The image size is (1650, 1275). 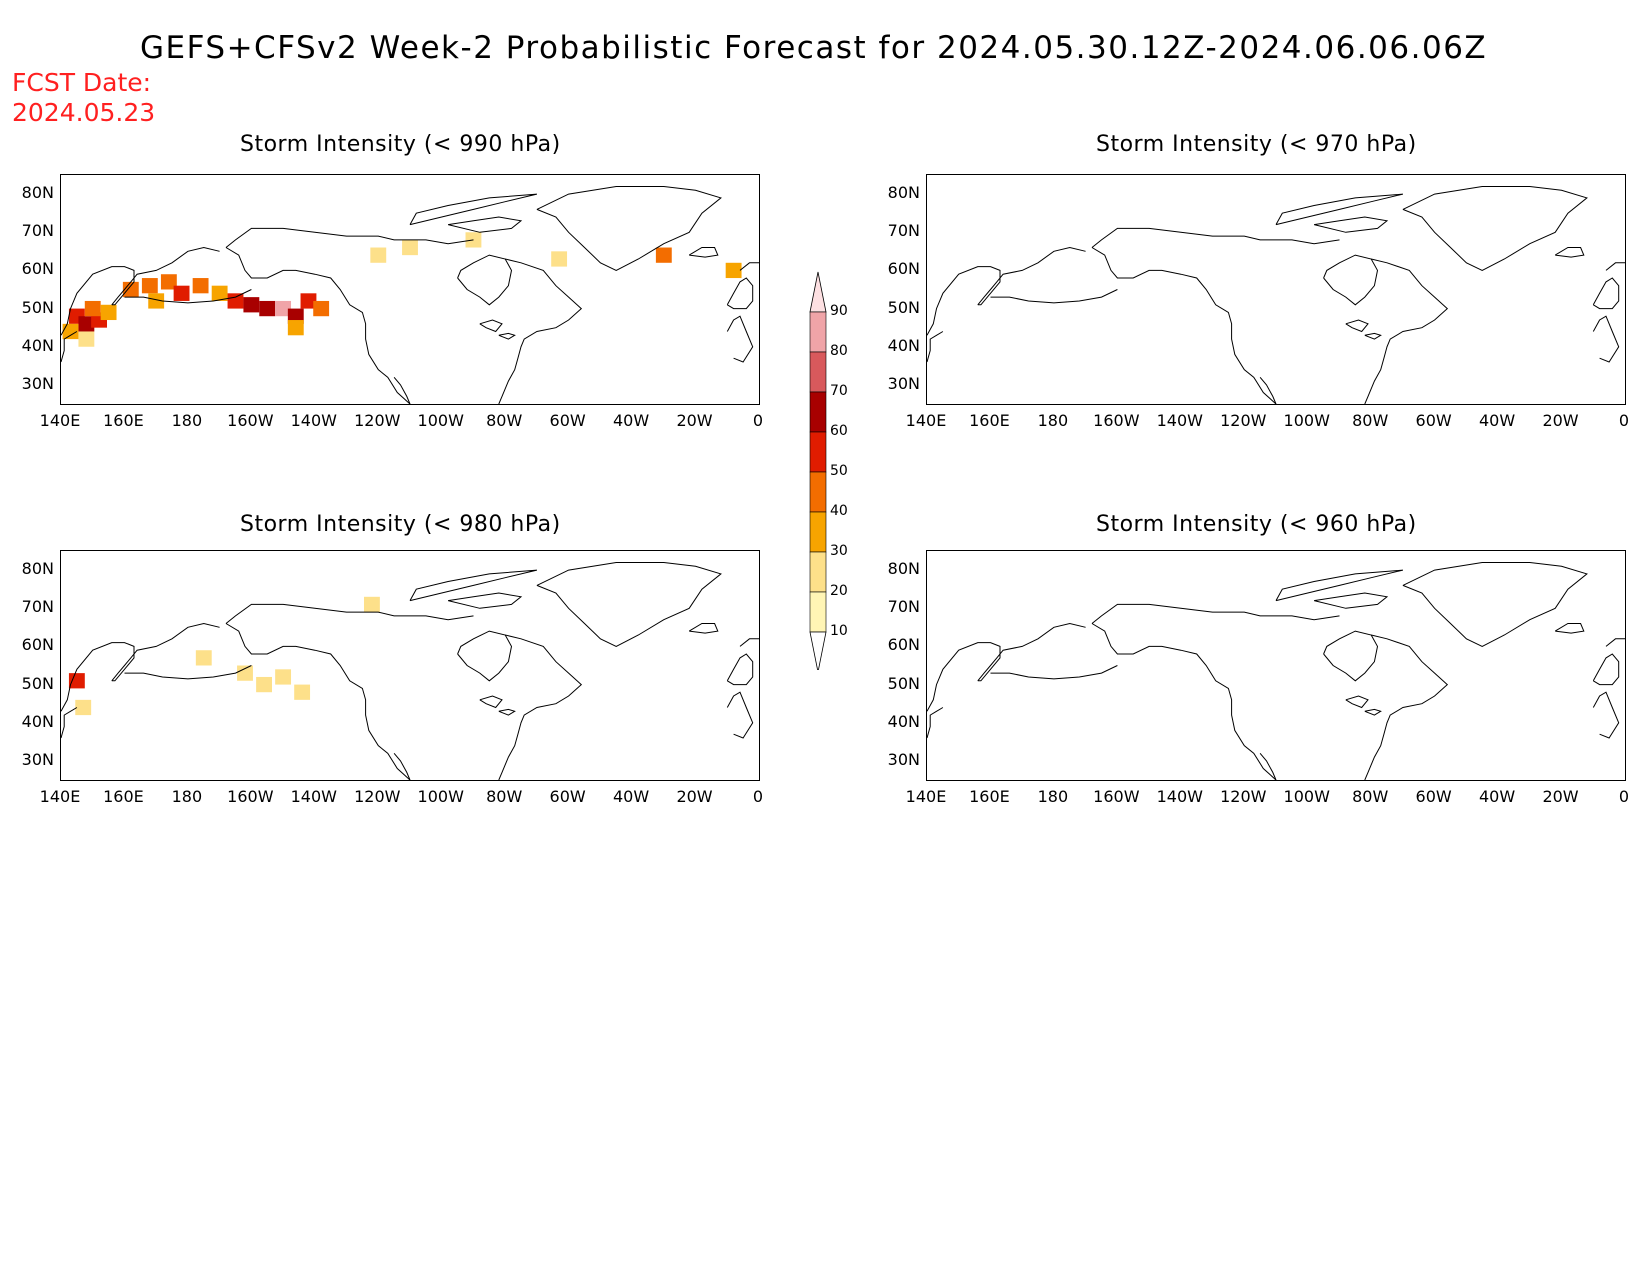 I want to click on colorbar-bottom-arrow, so click(x=818, y=650).